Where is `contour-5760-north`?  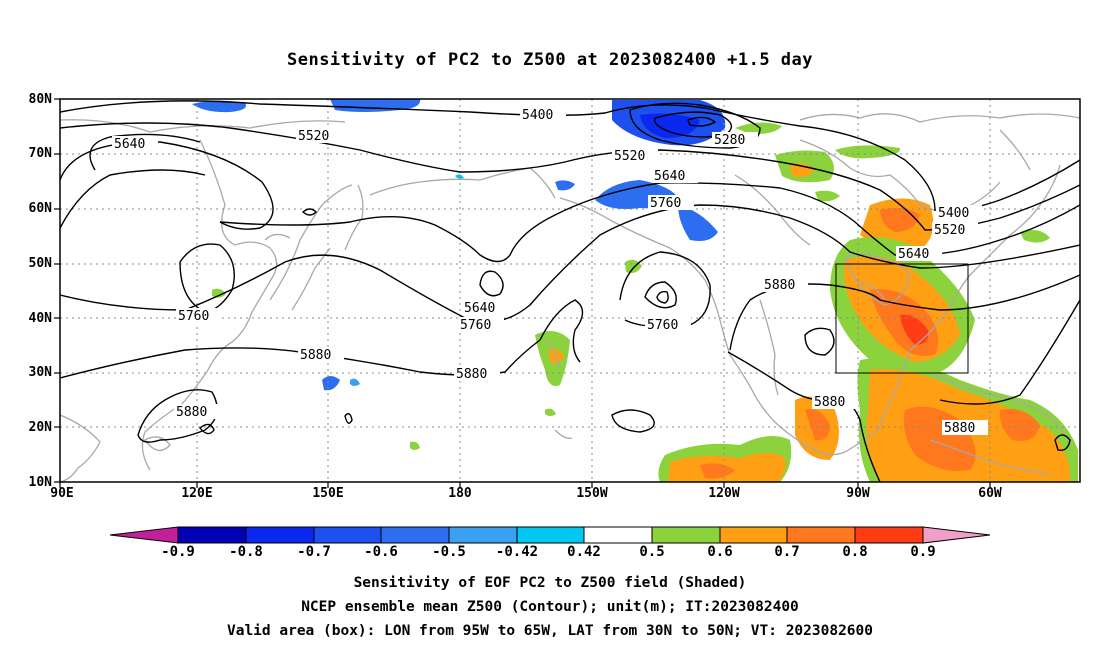 contour-5760-north is located at coordinates (133, 199).